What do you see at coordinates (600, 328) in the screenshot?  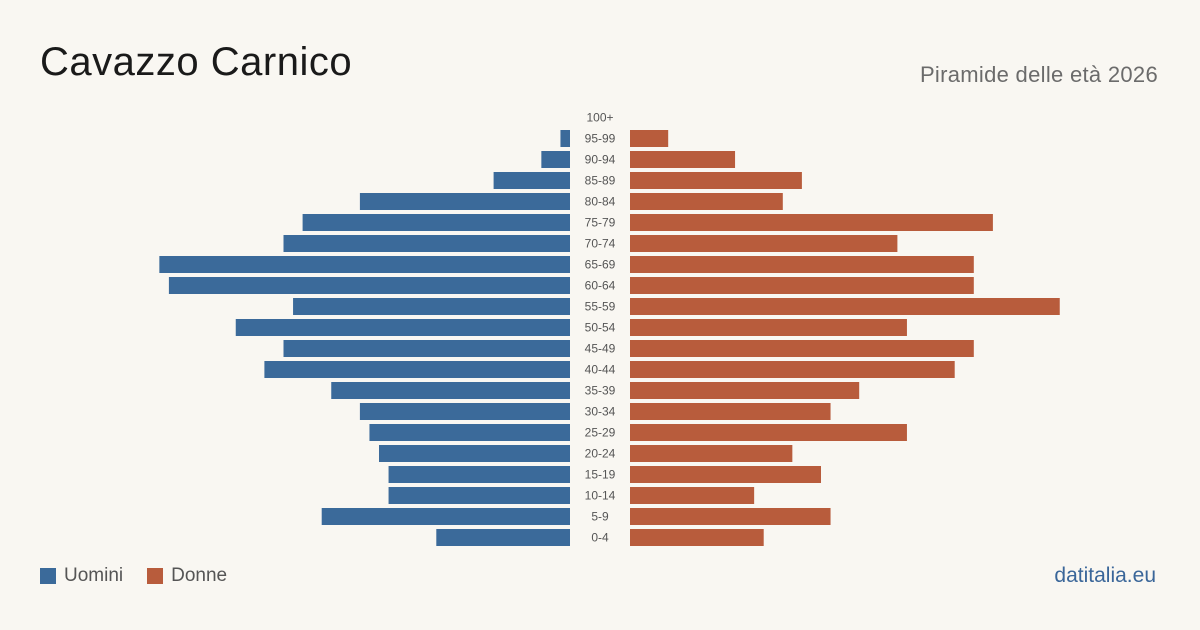 I see `age-label-50-54: 50-54` at bounding box center [600, 328].